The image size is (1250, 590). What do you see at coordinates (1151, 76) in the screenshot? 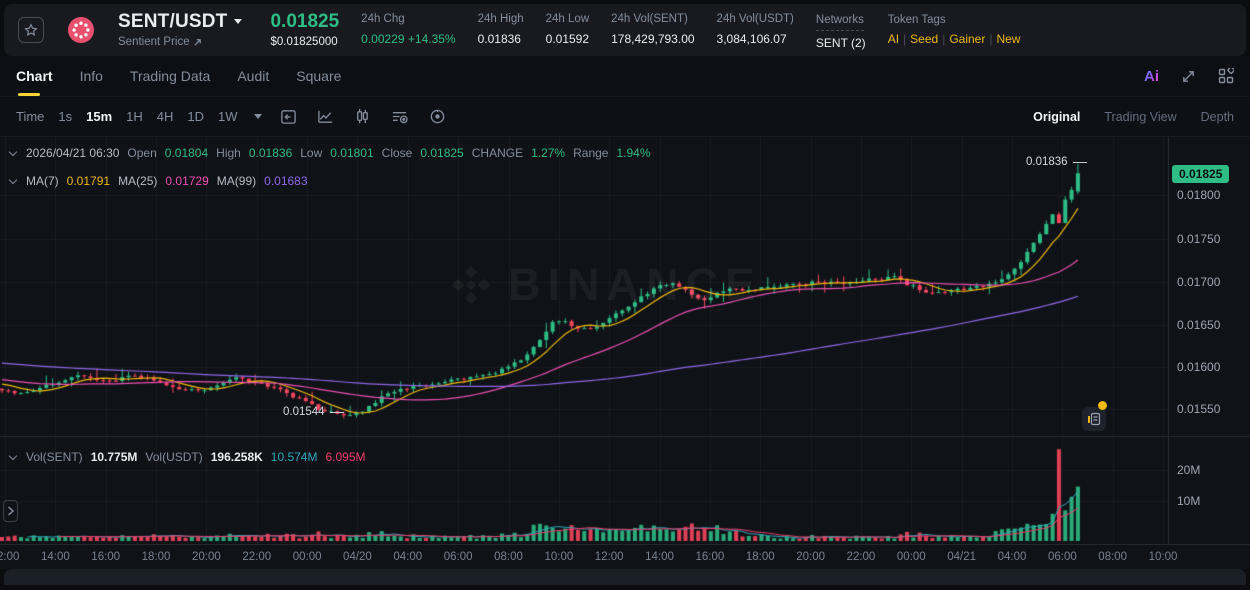
I see `ai-assistant-icon: Ai` at bounding box center [1151, 76].